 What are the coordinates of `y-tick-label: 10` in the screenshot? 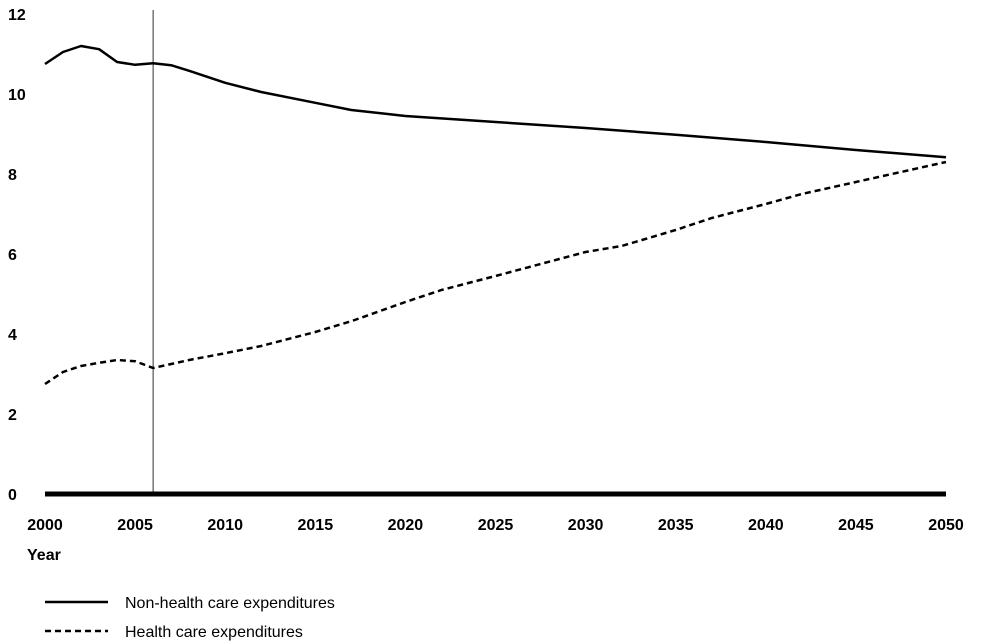 It's located at (17, 95).